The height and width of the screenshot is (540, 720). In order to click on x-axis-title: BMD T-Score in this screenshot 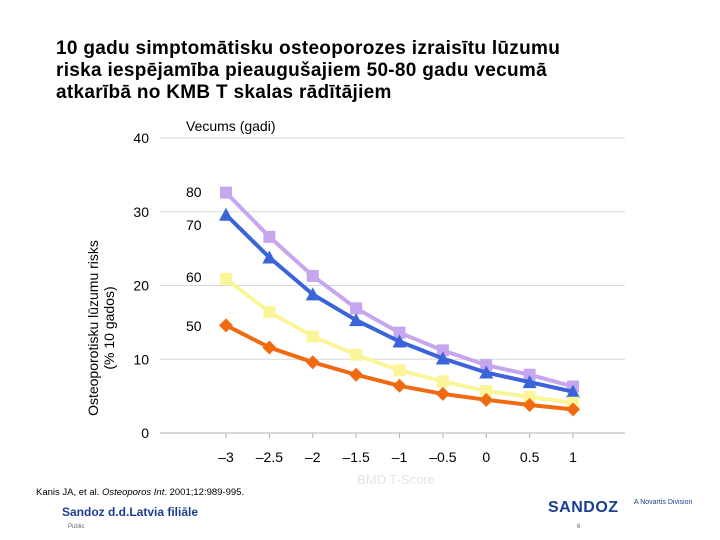, I will do `click(396, 479)`.